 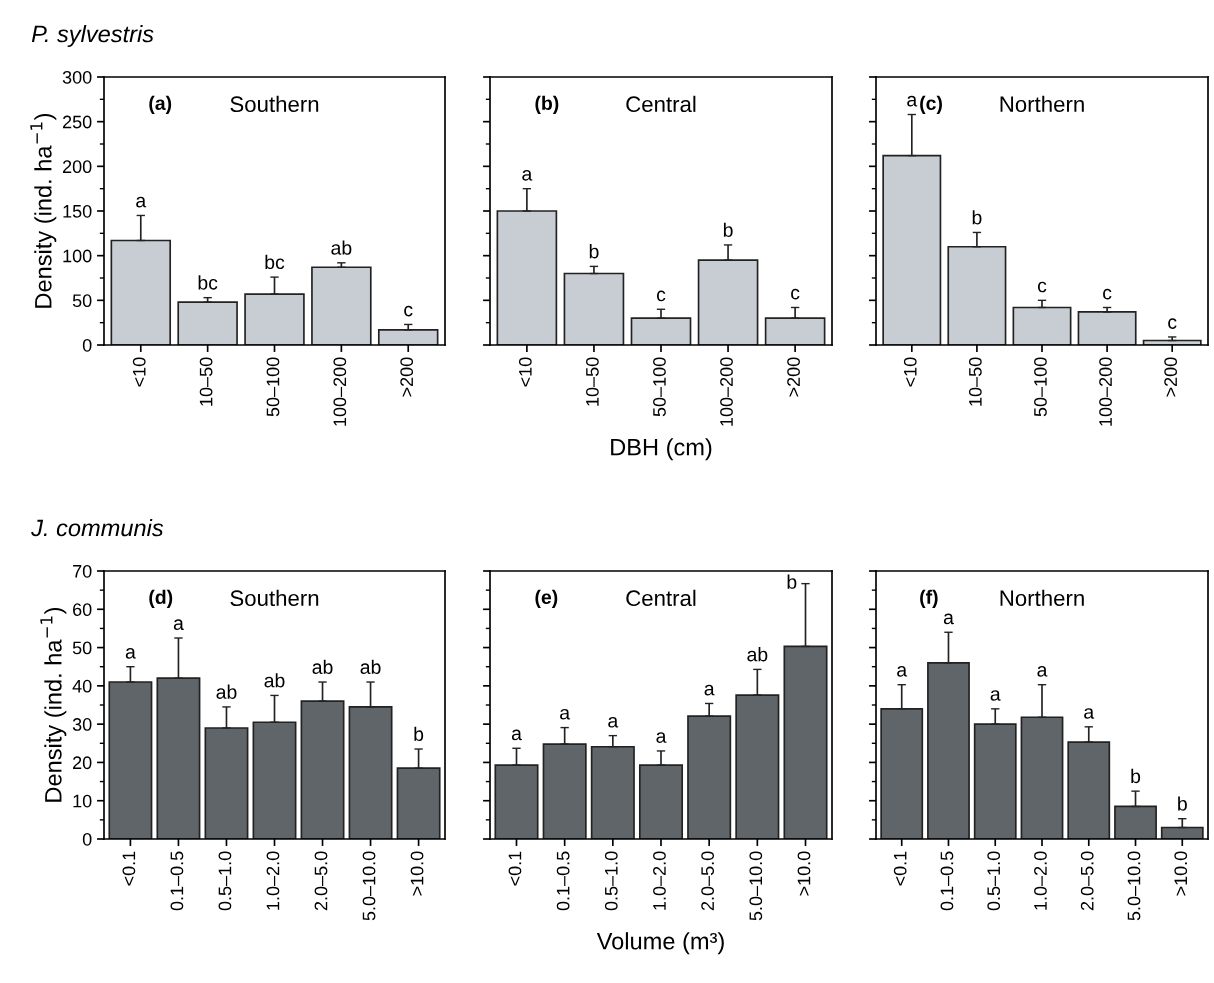 I want to click on y-tick-label: 20, so click(x=82, y=763).